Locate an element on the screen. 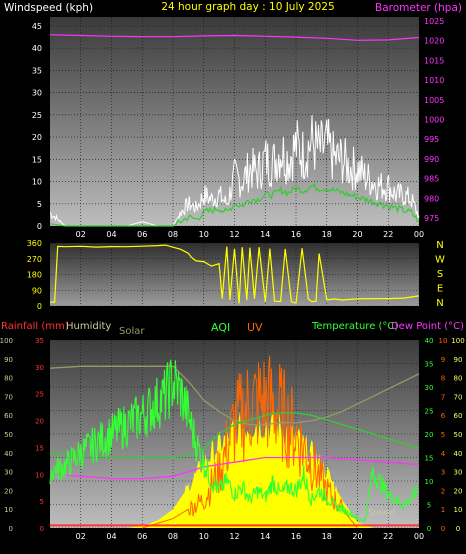  x-tick-label: 08 is located at coordinates (173, 536).